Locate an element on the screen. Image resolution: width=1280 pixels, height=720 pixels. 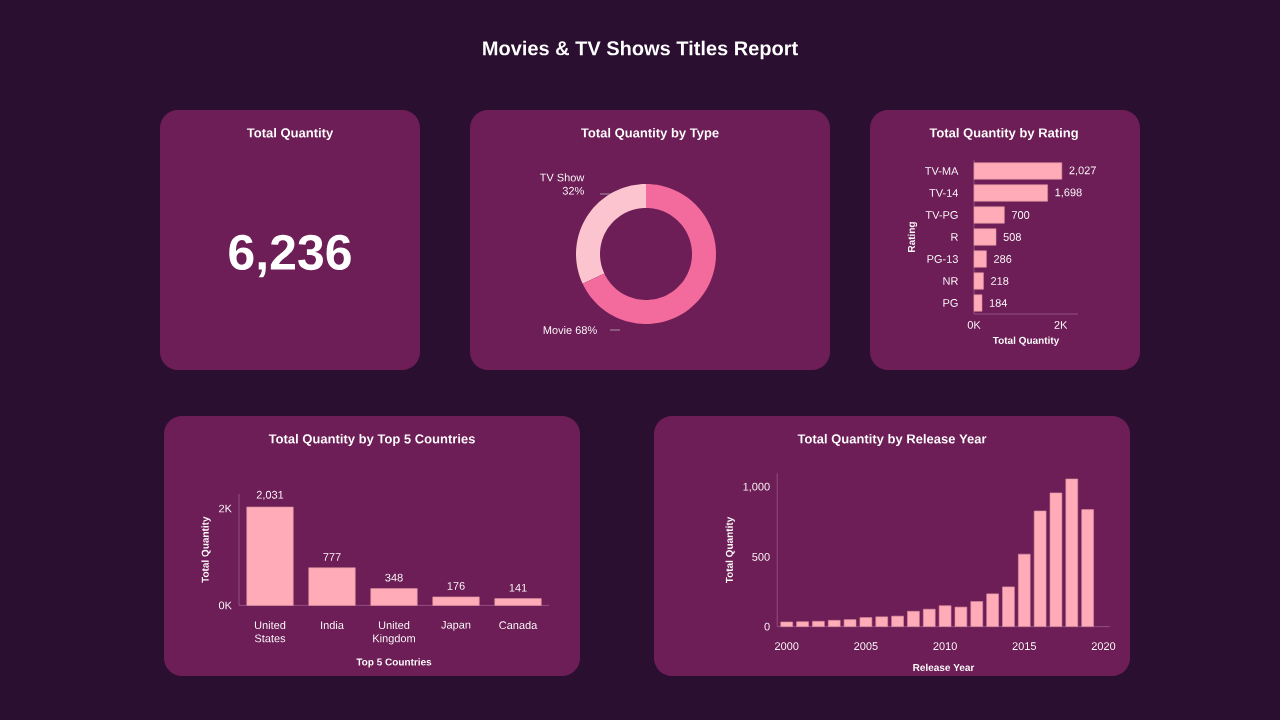
text: 6,236 is located at coordinates (290, 256).